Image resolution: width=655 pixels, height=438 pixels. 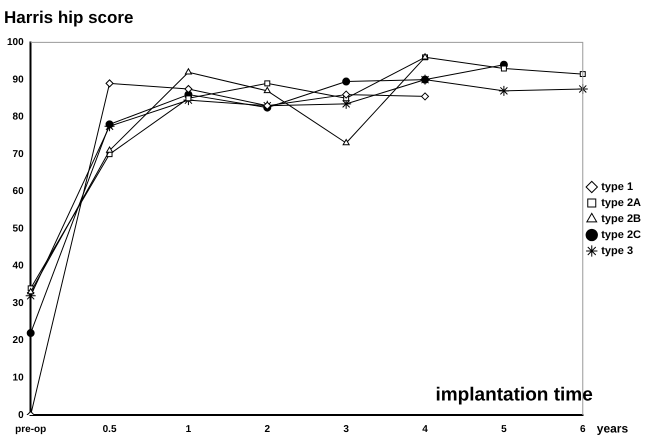 What do you see at coordinates (18, 266) in the screenshot?
I see `y-tick-label: 40` at bounding box center [18, 266].